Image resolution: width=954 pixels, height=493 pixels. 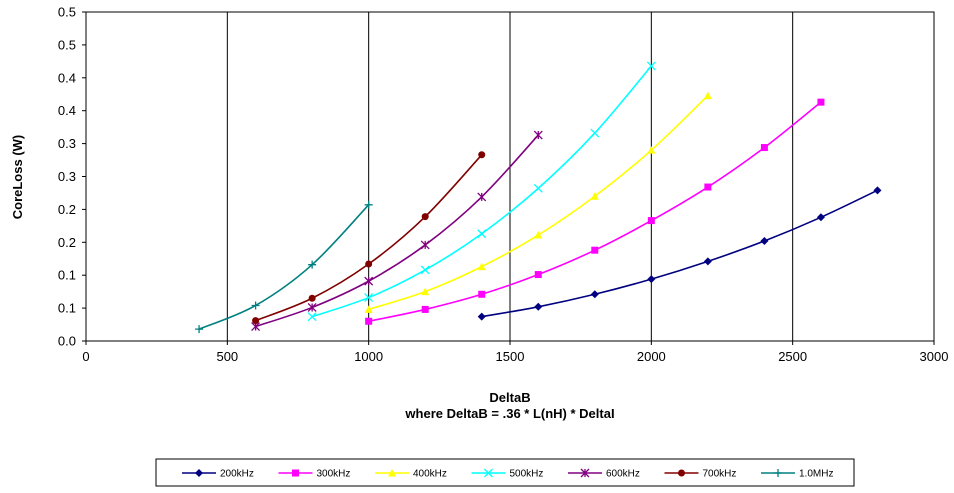 I want to click on series-600kHz, so click(x=397, y=230).